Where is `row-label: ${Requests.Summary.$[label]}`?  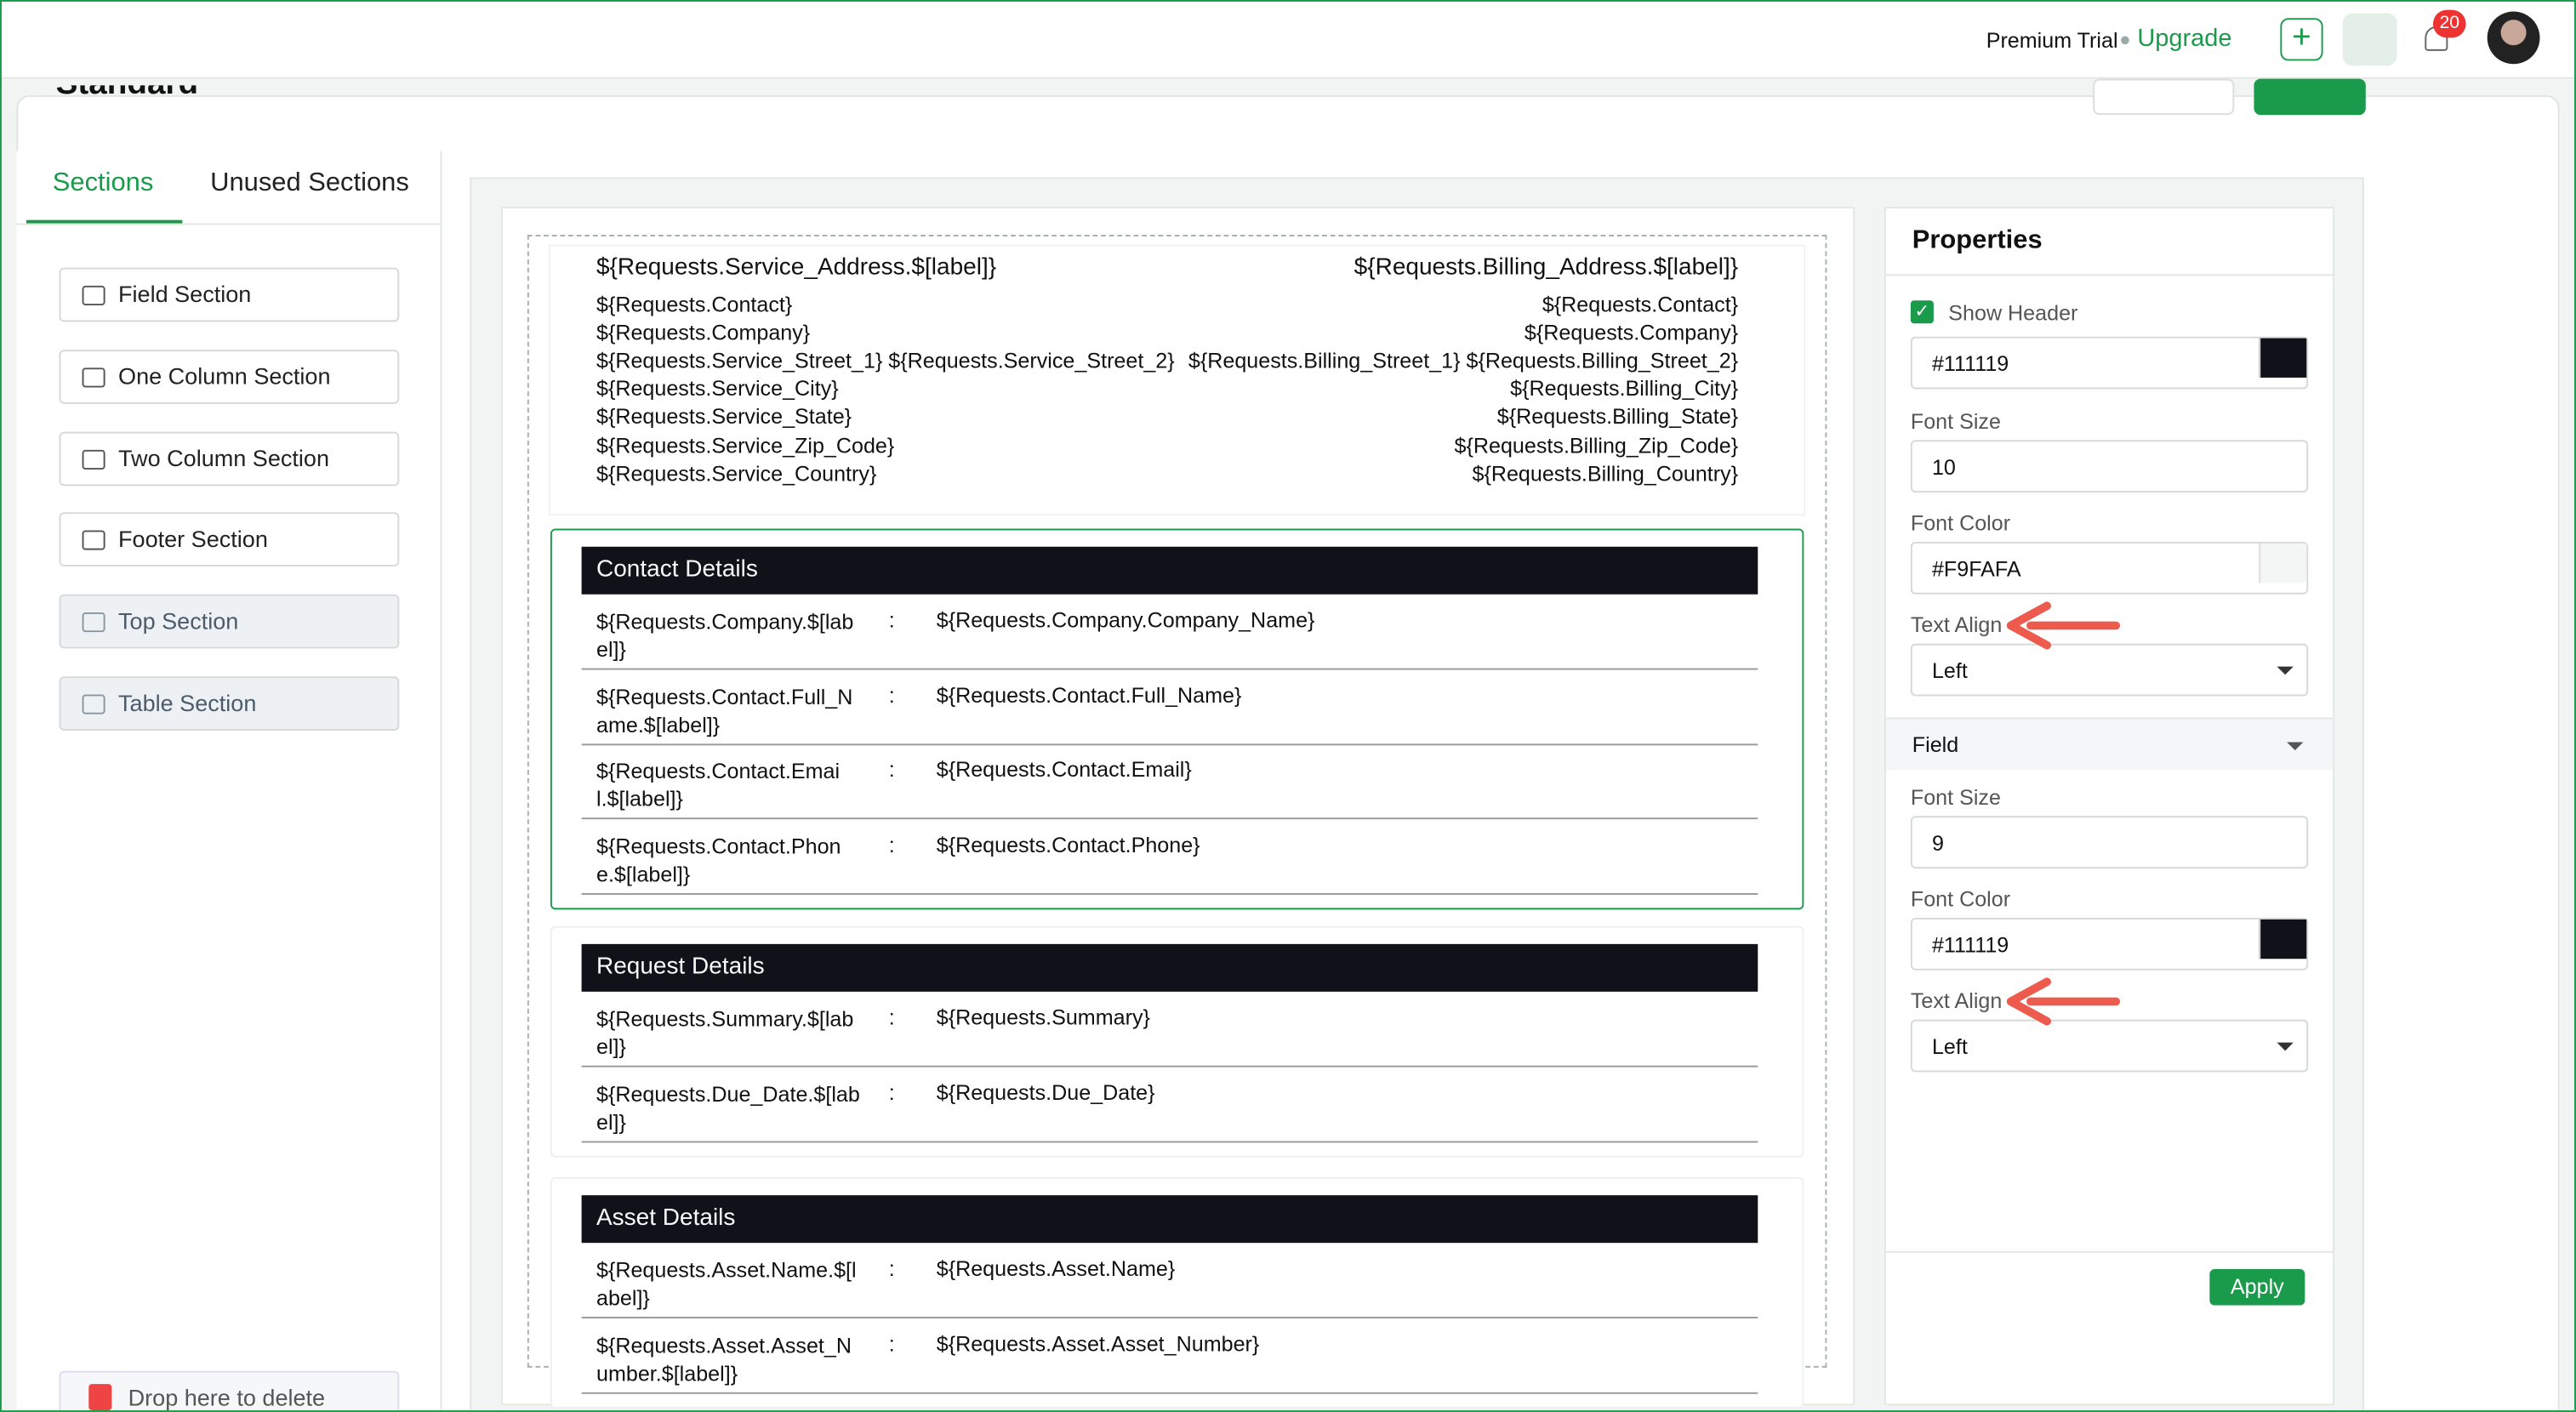 row-label: ${Requests.Summary.$[label]} is located at coordinates (725, 1032).